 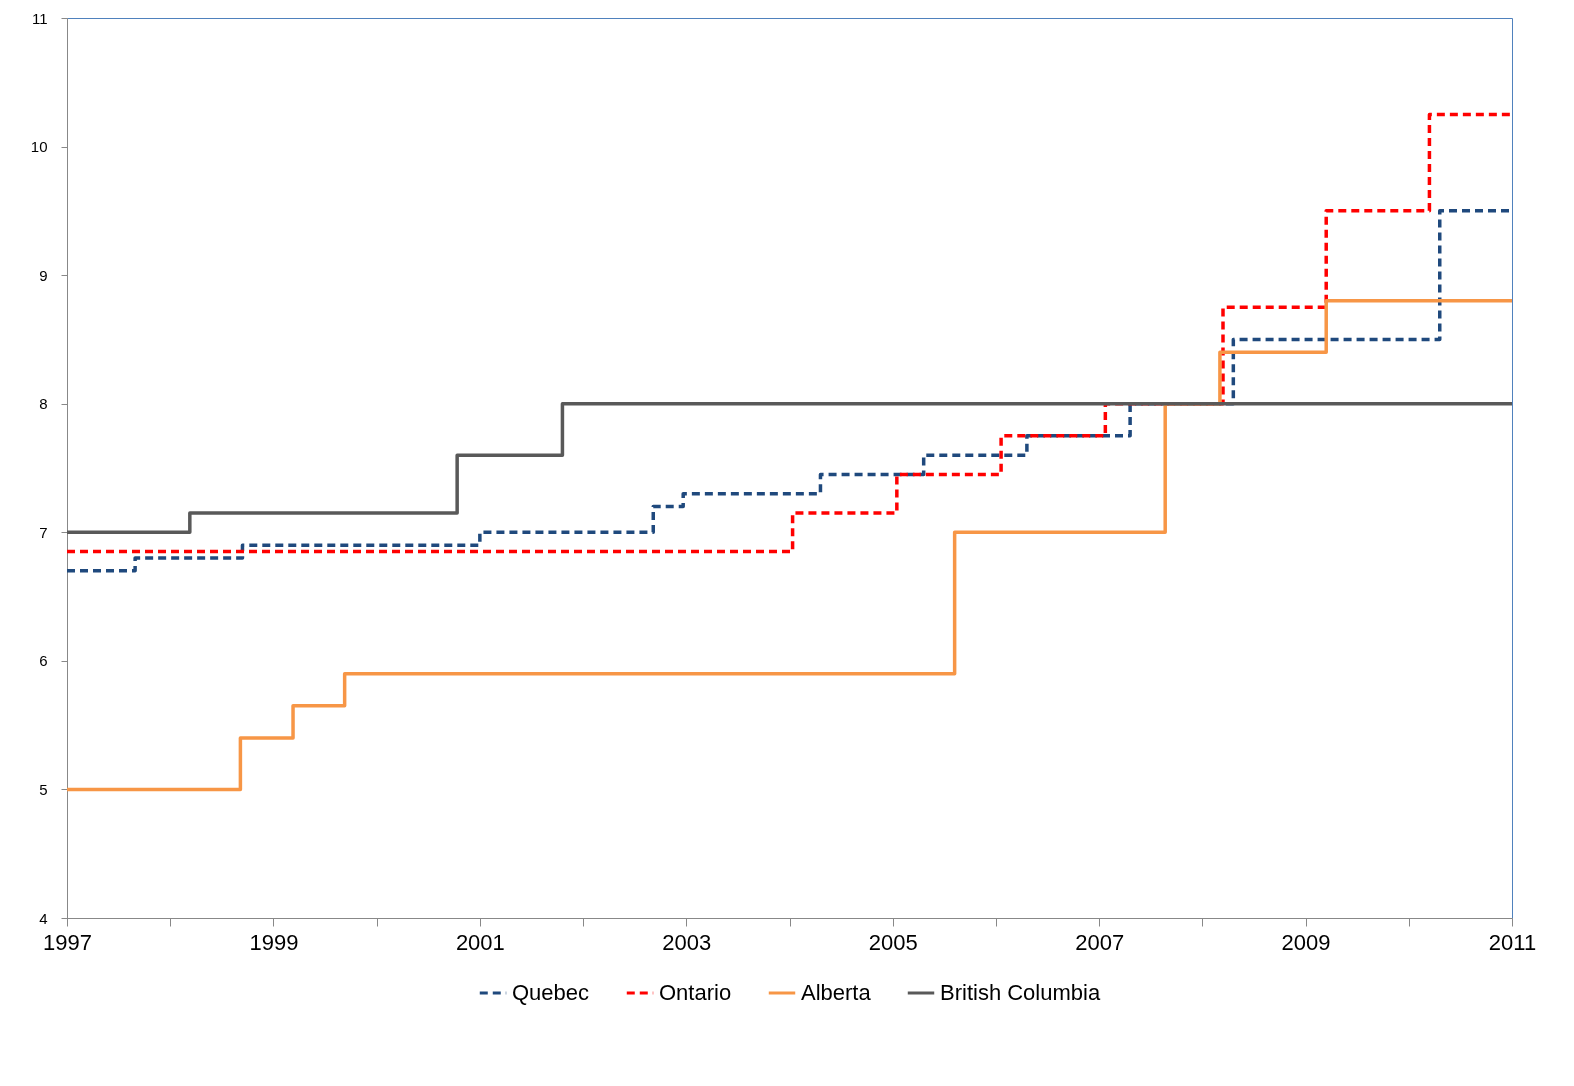 What do you see at coordinates (43, 789) in the screenshot?
I see `y-tick-label: 5` at bounding box center [43, 789].